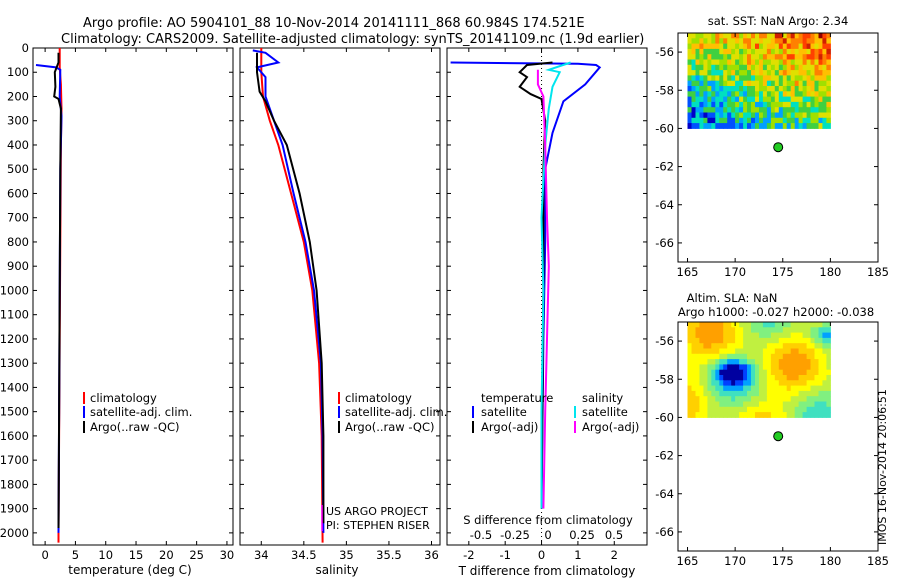  Describe the element at coordinates (778, 436) in the screenshot. I see `argo-float-marker` at that location.